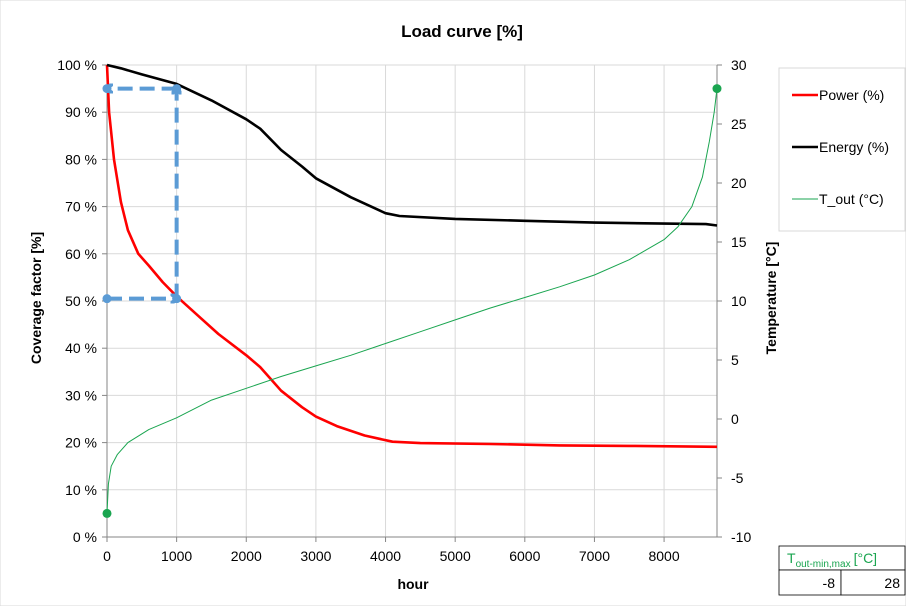 The height and width of the screenshot is (606, 906). I want to click on x-tick-label: 4000, so click(385, 556).